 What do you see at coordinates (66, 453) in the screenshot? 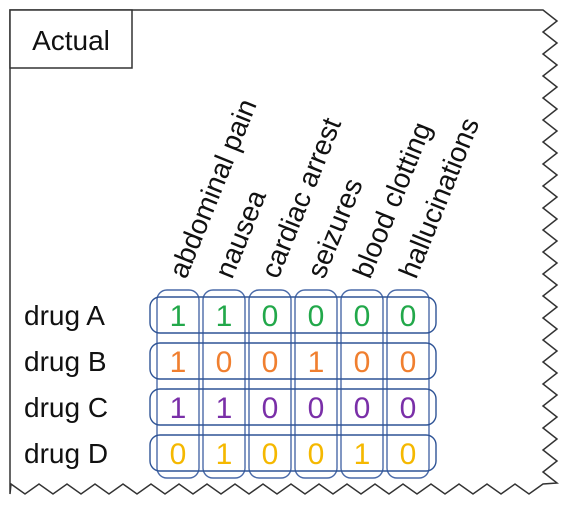
I see `row-label: drug D` at bounding box center [66, 453].